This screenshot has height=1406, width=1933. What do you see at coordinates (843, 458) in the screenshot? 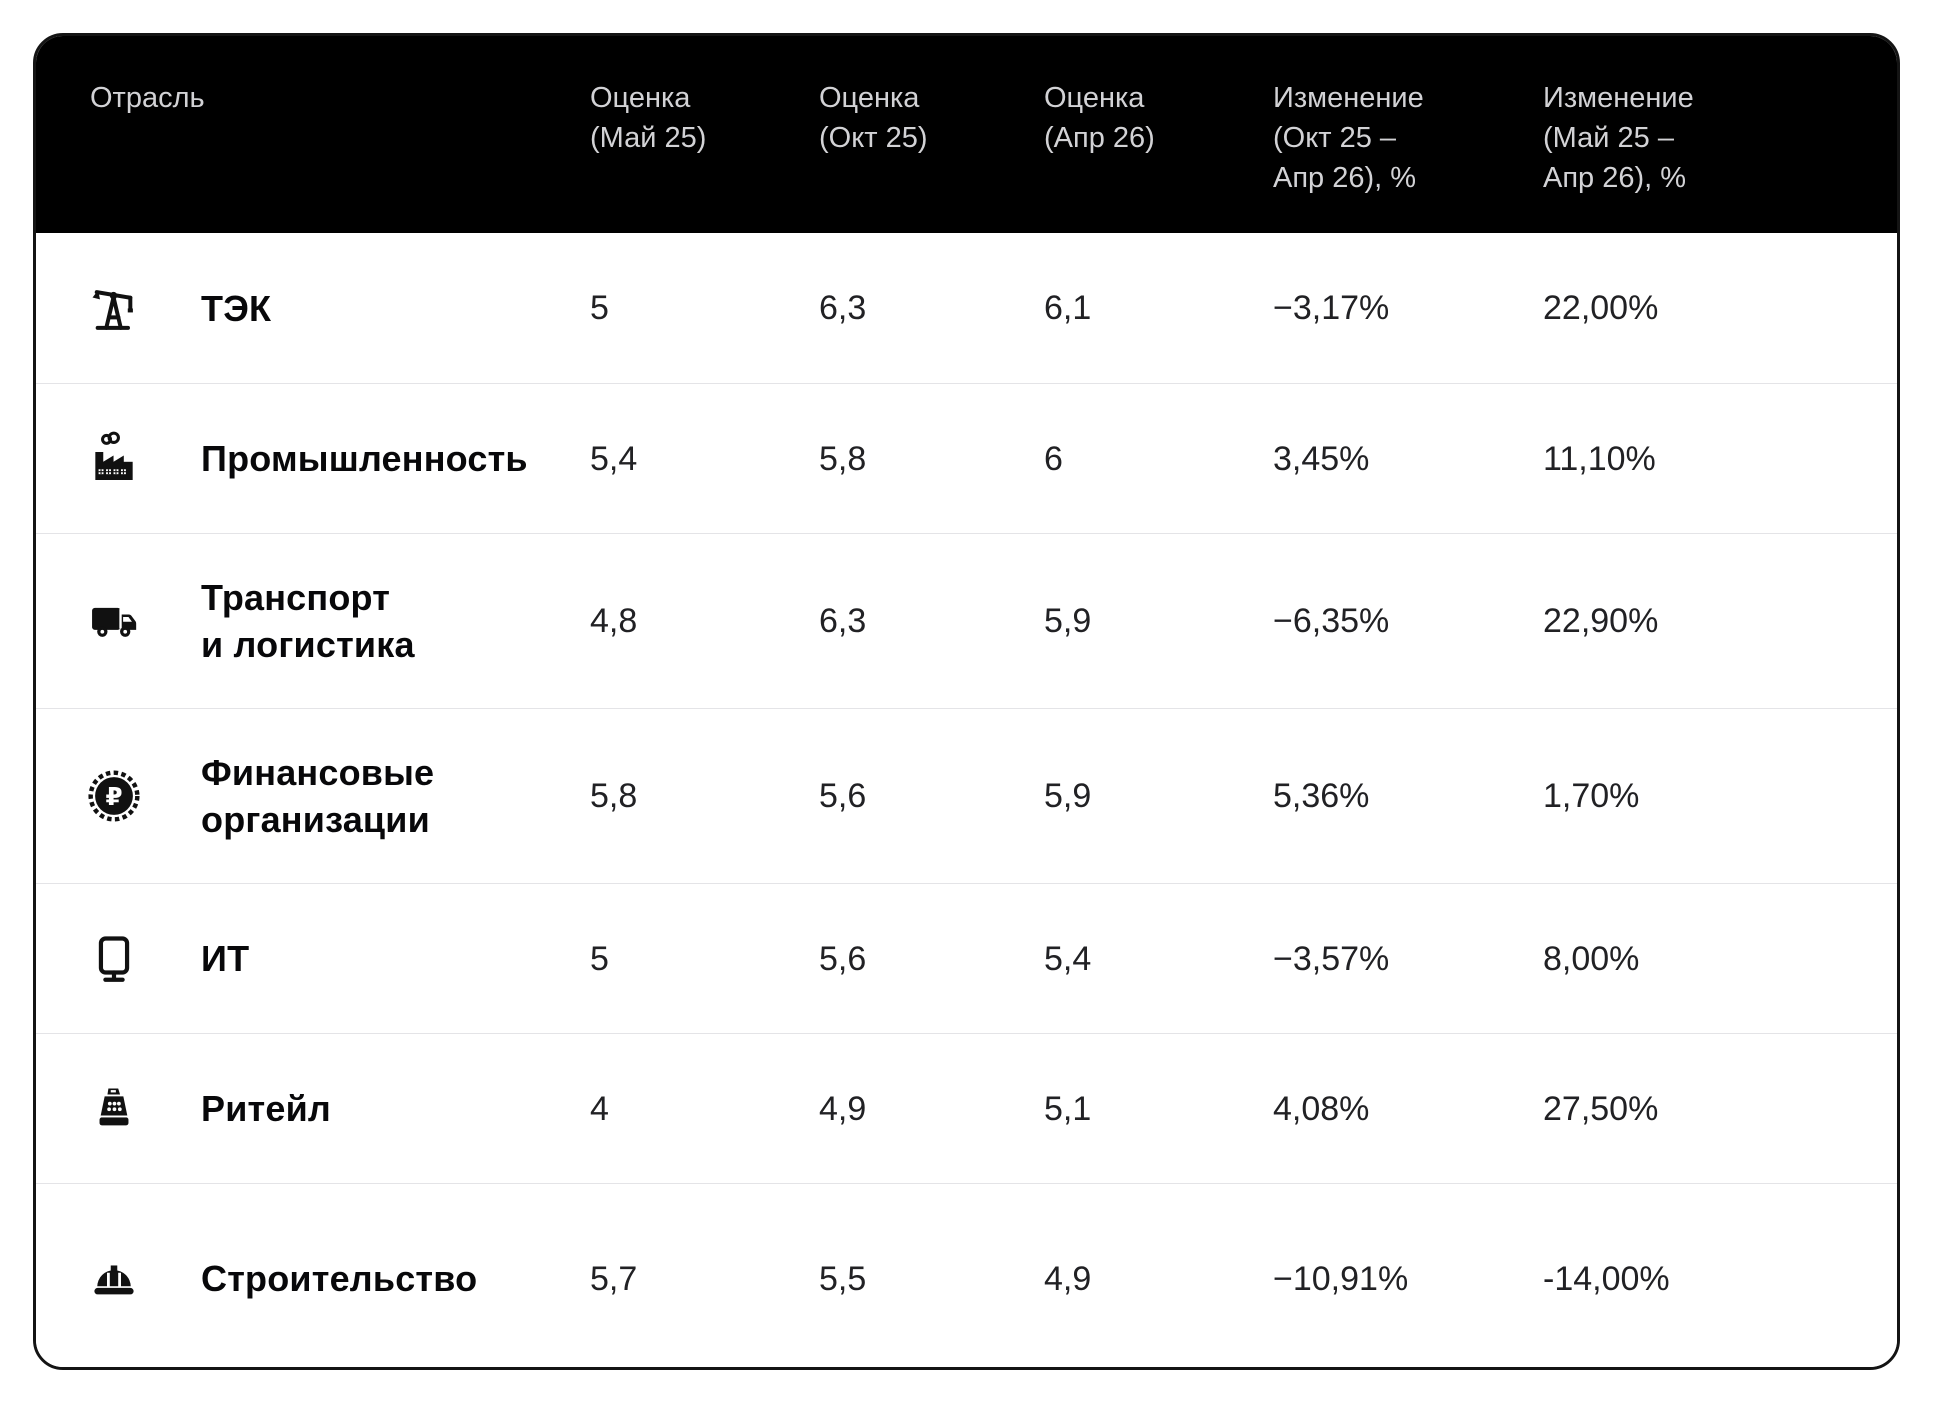
I see `score-oct25: 5,8` at bounding box center [843, 458].